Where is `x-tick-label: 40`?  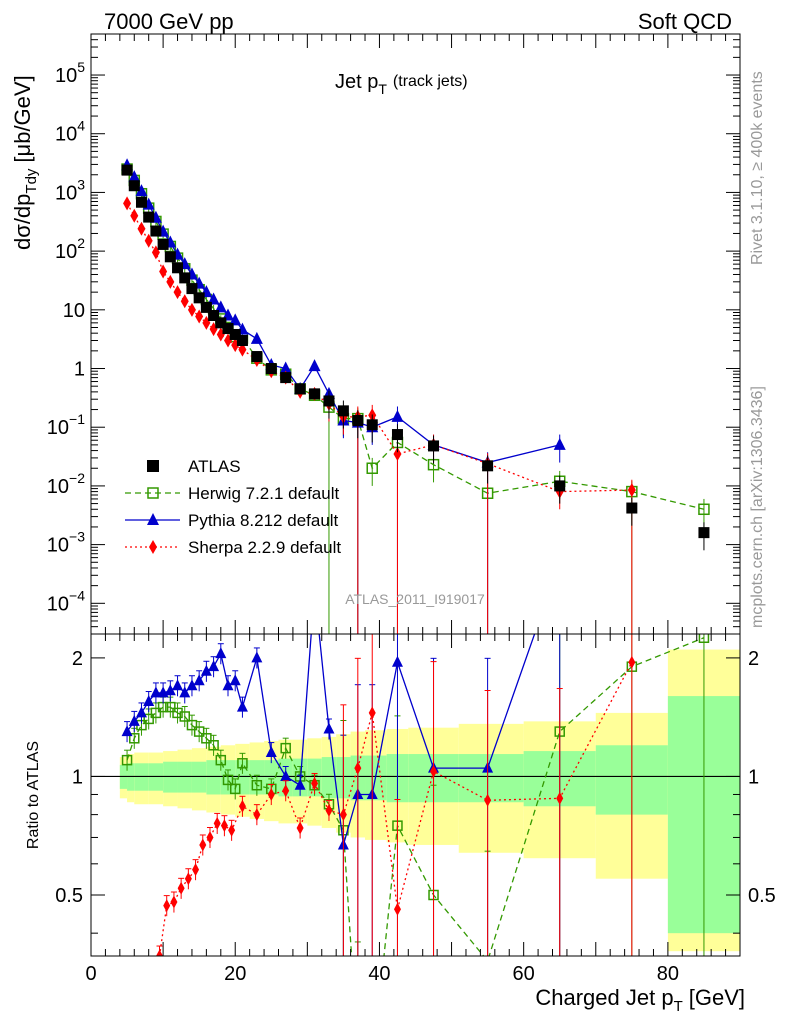
x-tick-label: 40 is located at coordinates (379, 974).